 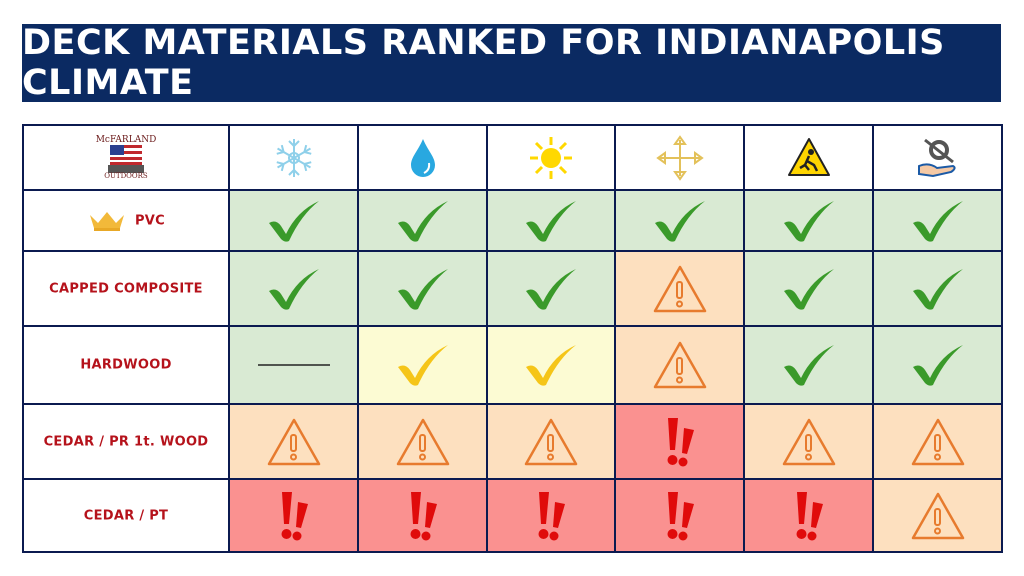 I want to click on row-label-cell: CEDAR / PR 1t. WOOD, so click(x=126, y=441).